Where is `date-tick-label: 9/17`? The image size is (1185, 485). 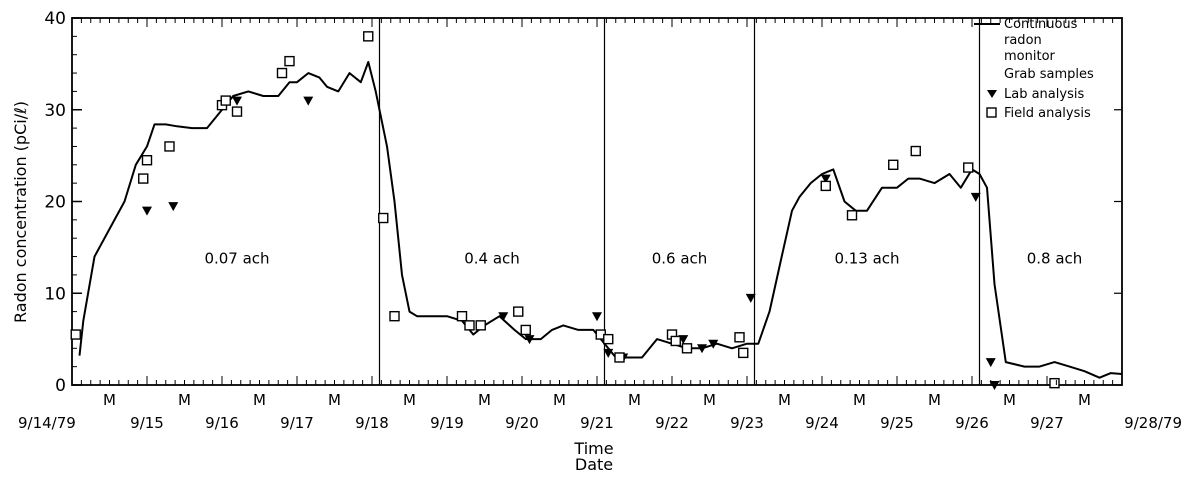 date-tick-label: 9/17 is located at coordinates (297, 423).